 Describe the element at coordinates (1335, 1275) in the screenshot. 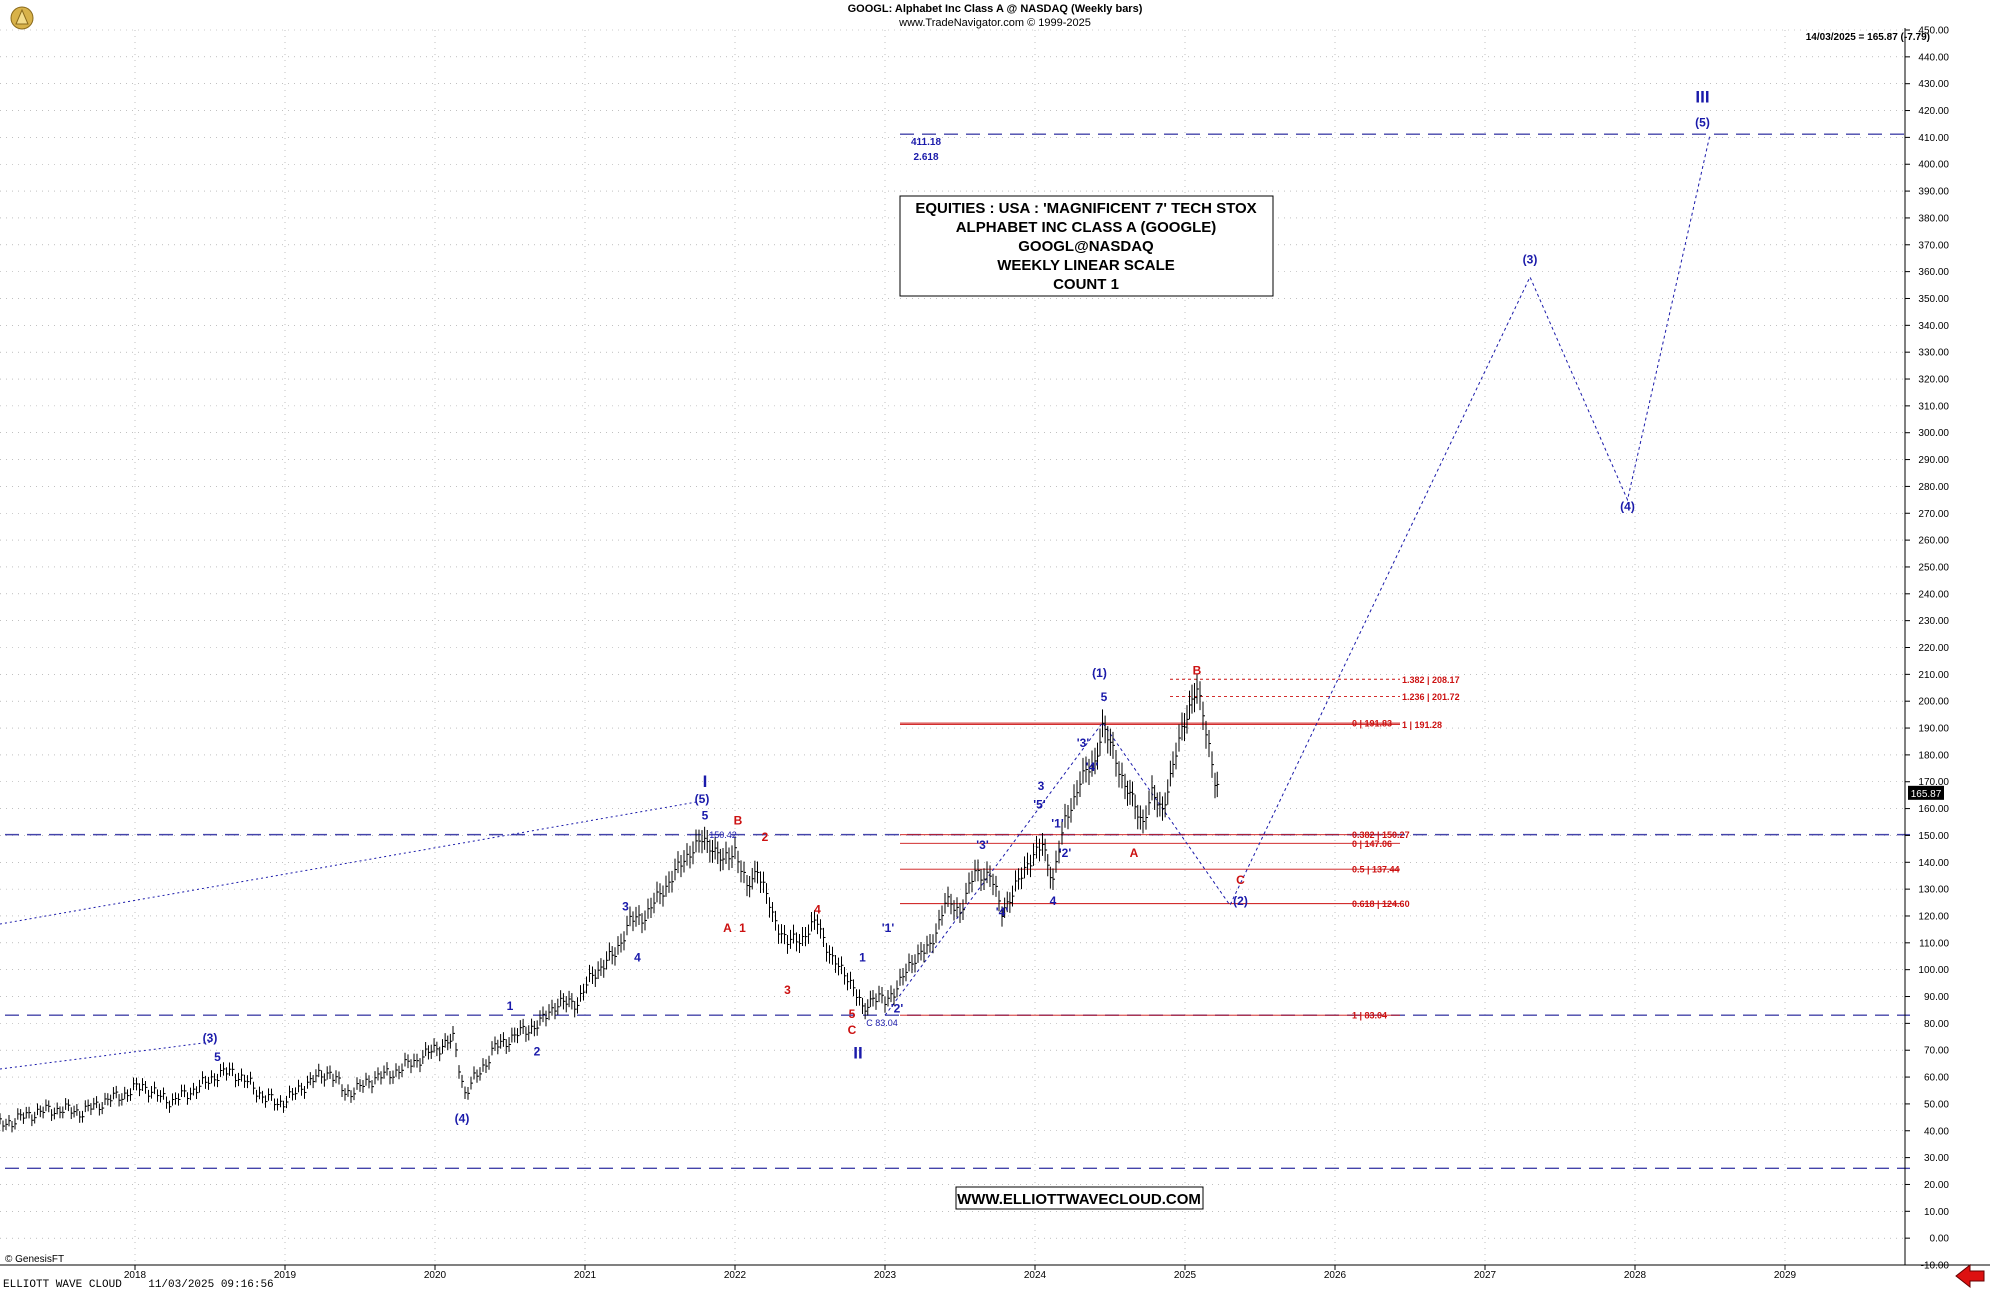

I see `x-tick-label: 2026` at that location.